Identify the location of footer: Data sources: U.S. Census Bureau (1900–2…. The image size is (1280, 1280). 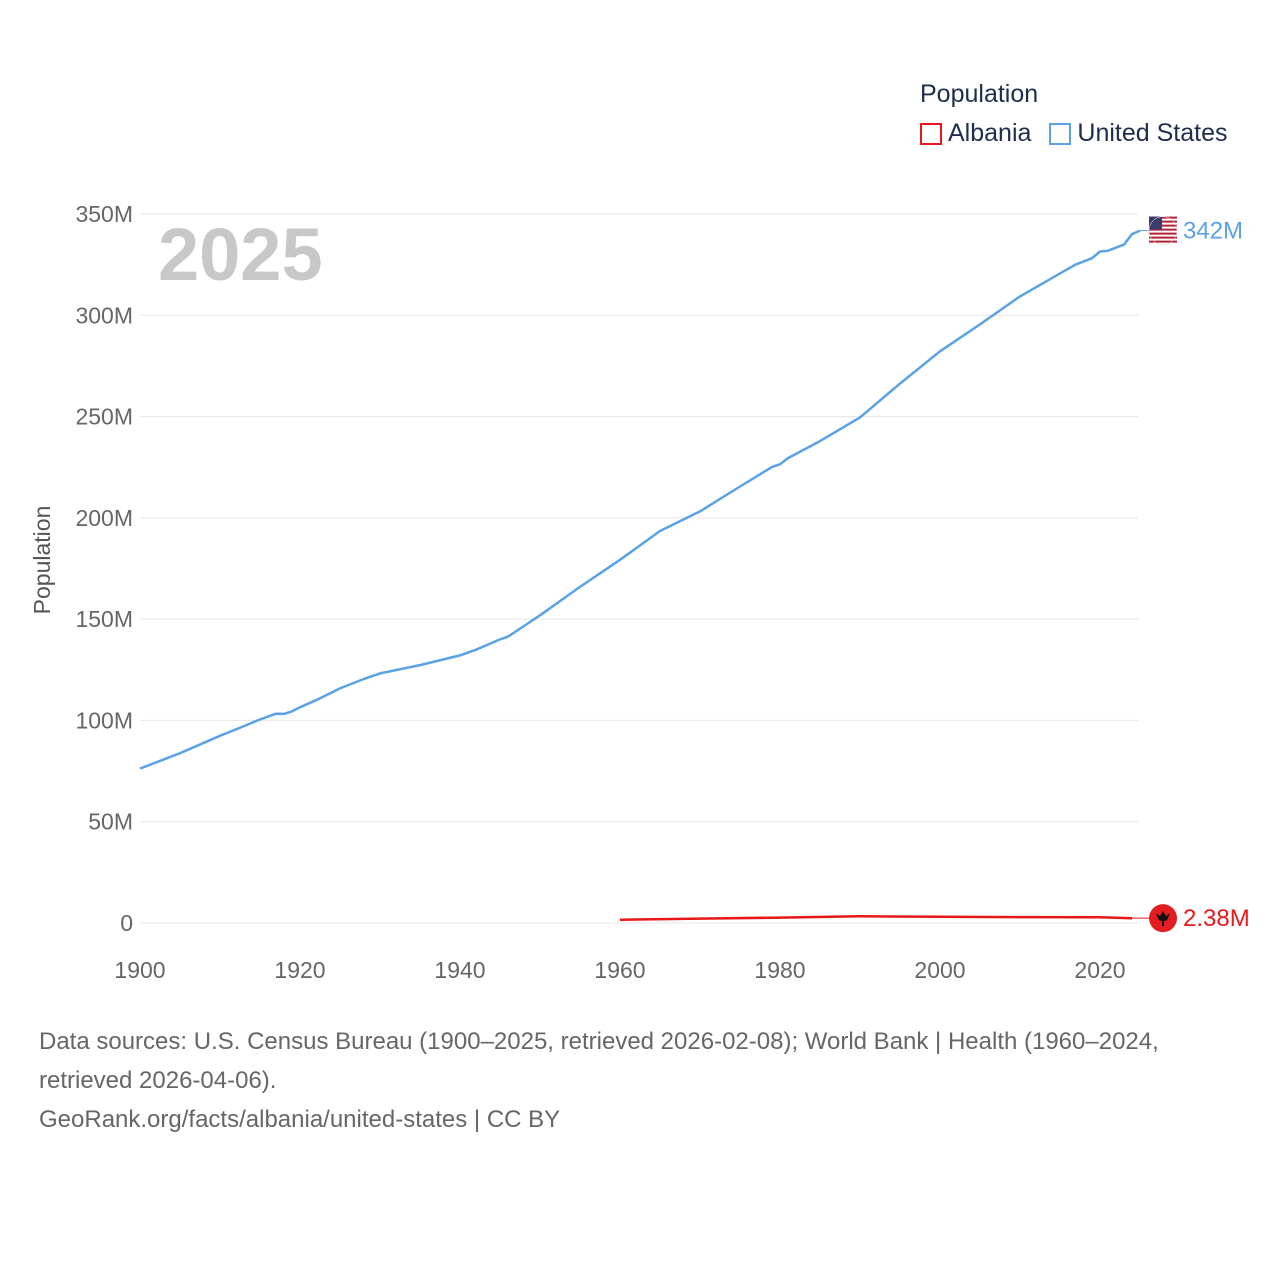
(644, 1080).